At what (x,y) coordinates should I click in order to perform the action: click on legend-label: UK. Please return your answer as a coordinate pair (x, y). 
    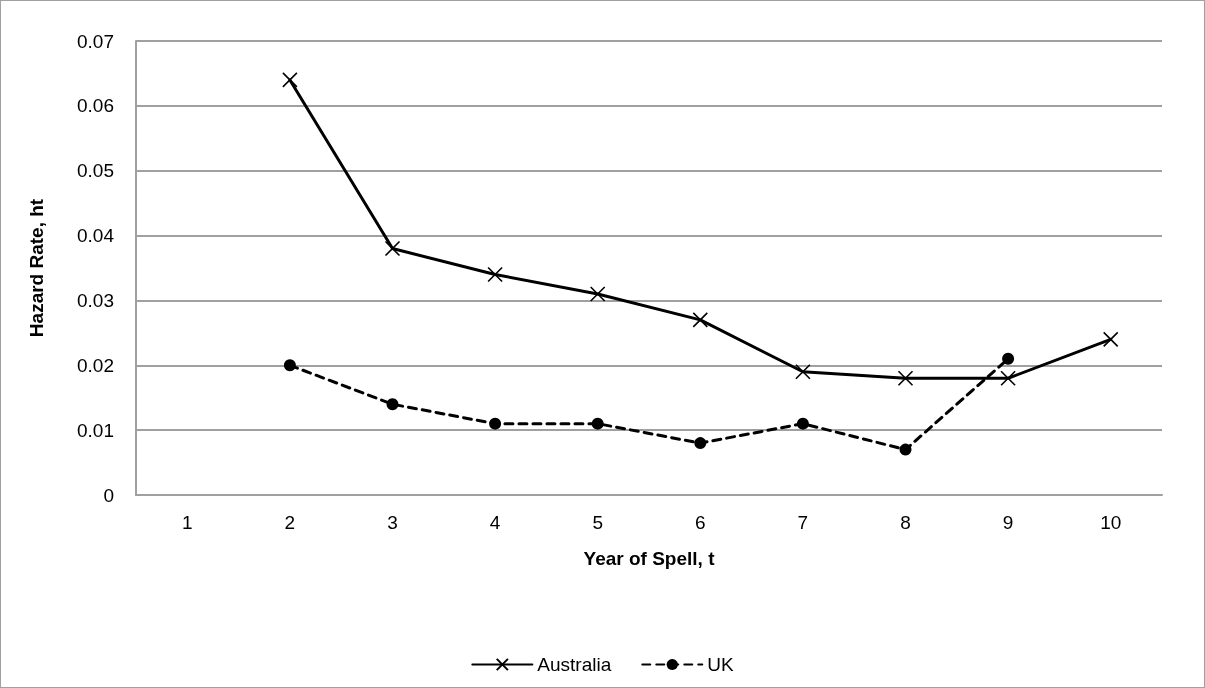
    Looking at the image, I should click on (720, 664).